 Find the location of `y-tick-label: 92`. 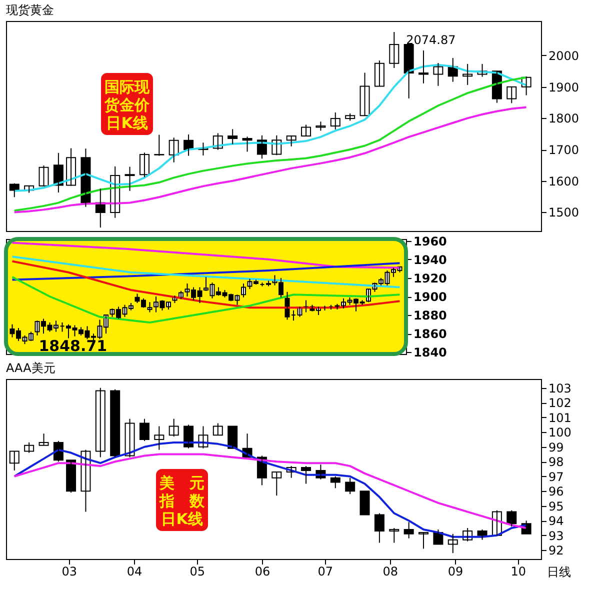

y-tick-label: 92 is located at coordinates (556, 551).